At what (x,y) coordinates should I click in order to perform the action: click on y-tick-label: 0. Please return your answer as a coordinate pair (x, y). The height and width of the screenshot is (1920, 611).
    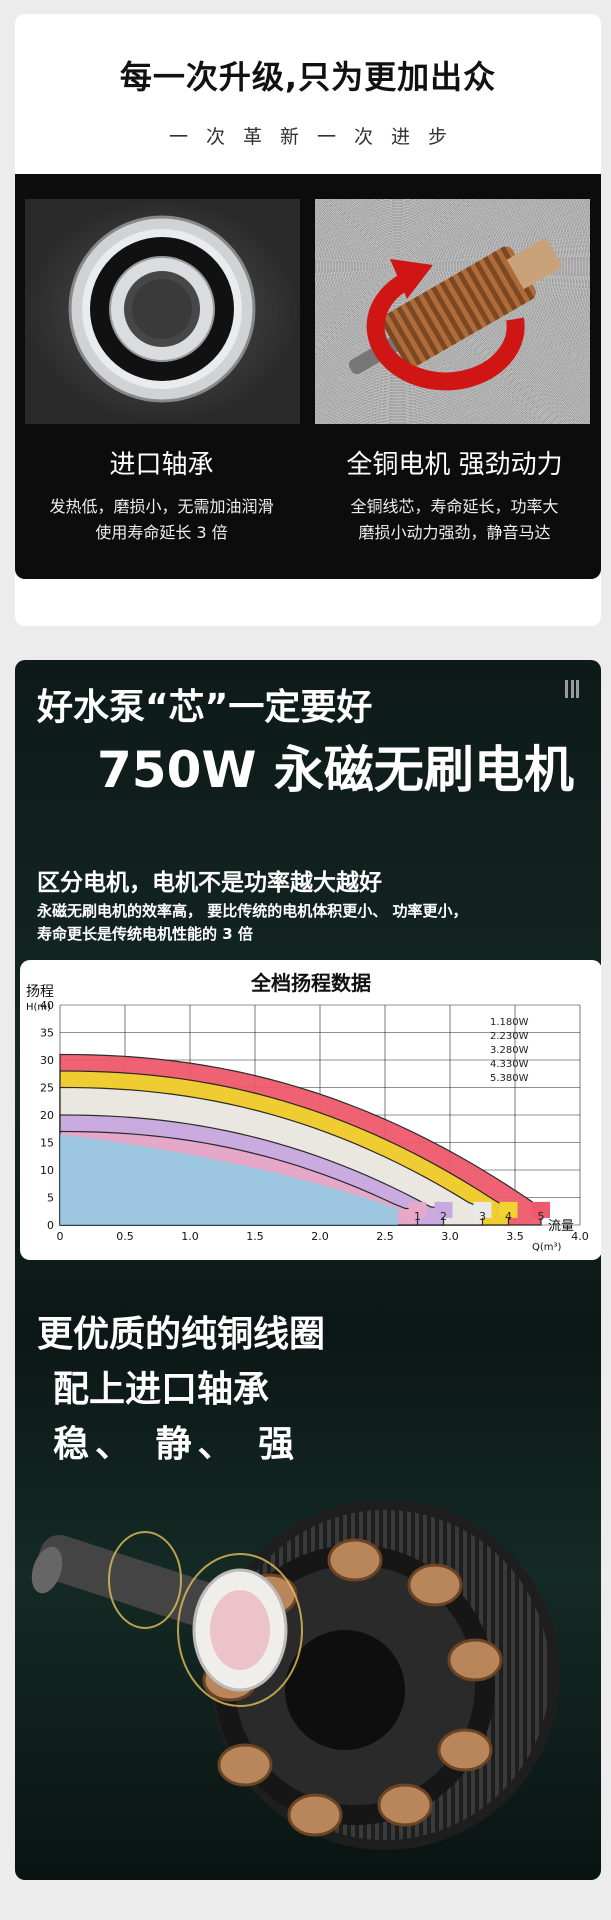
    Looking at the image, I should click on (50, 1225).